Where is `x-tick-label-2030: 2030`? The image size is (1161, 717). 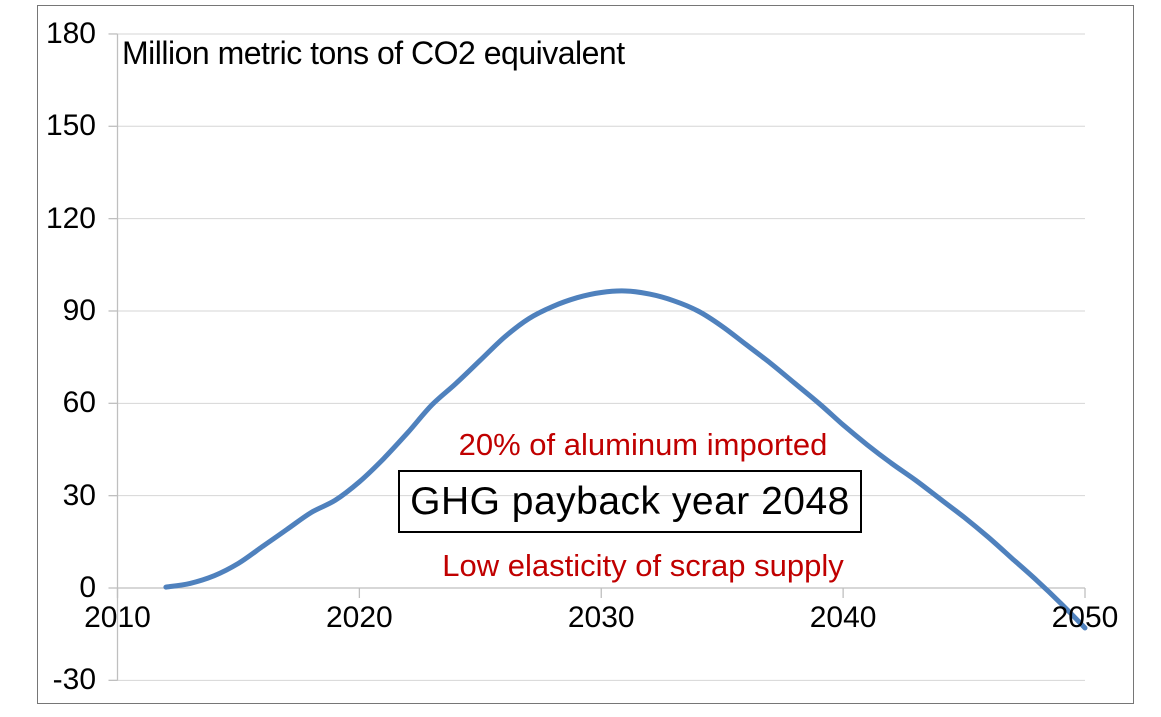 x-tick-label-2030: 2030 is located at coordinates (601, 617).